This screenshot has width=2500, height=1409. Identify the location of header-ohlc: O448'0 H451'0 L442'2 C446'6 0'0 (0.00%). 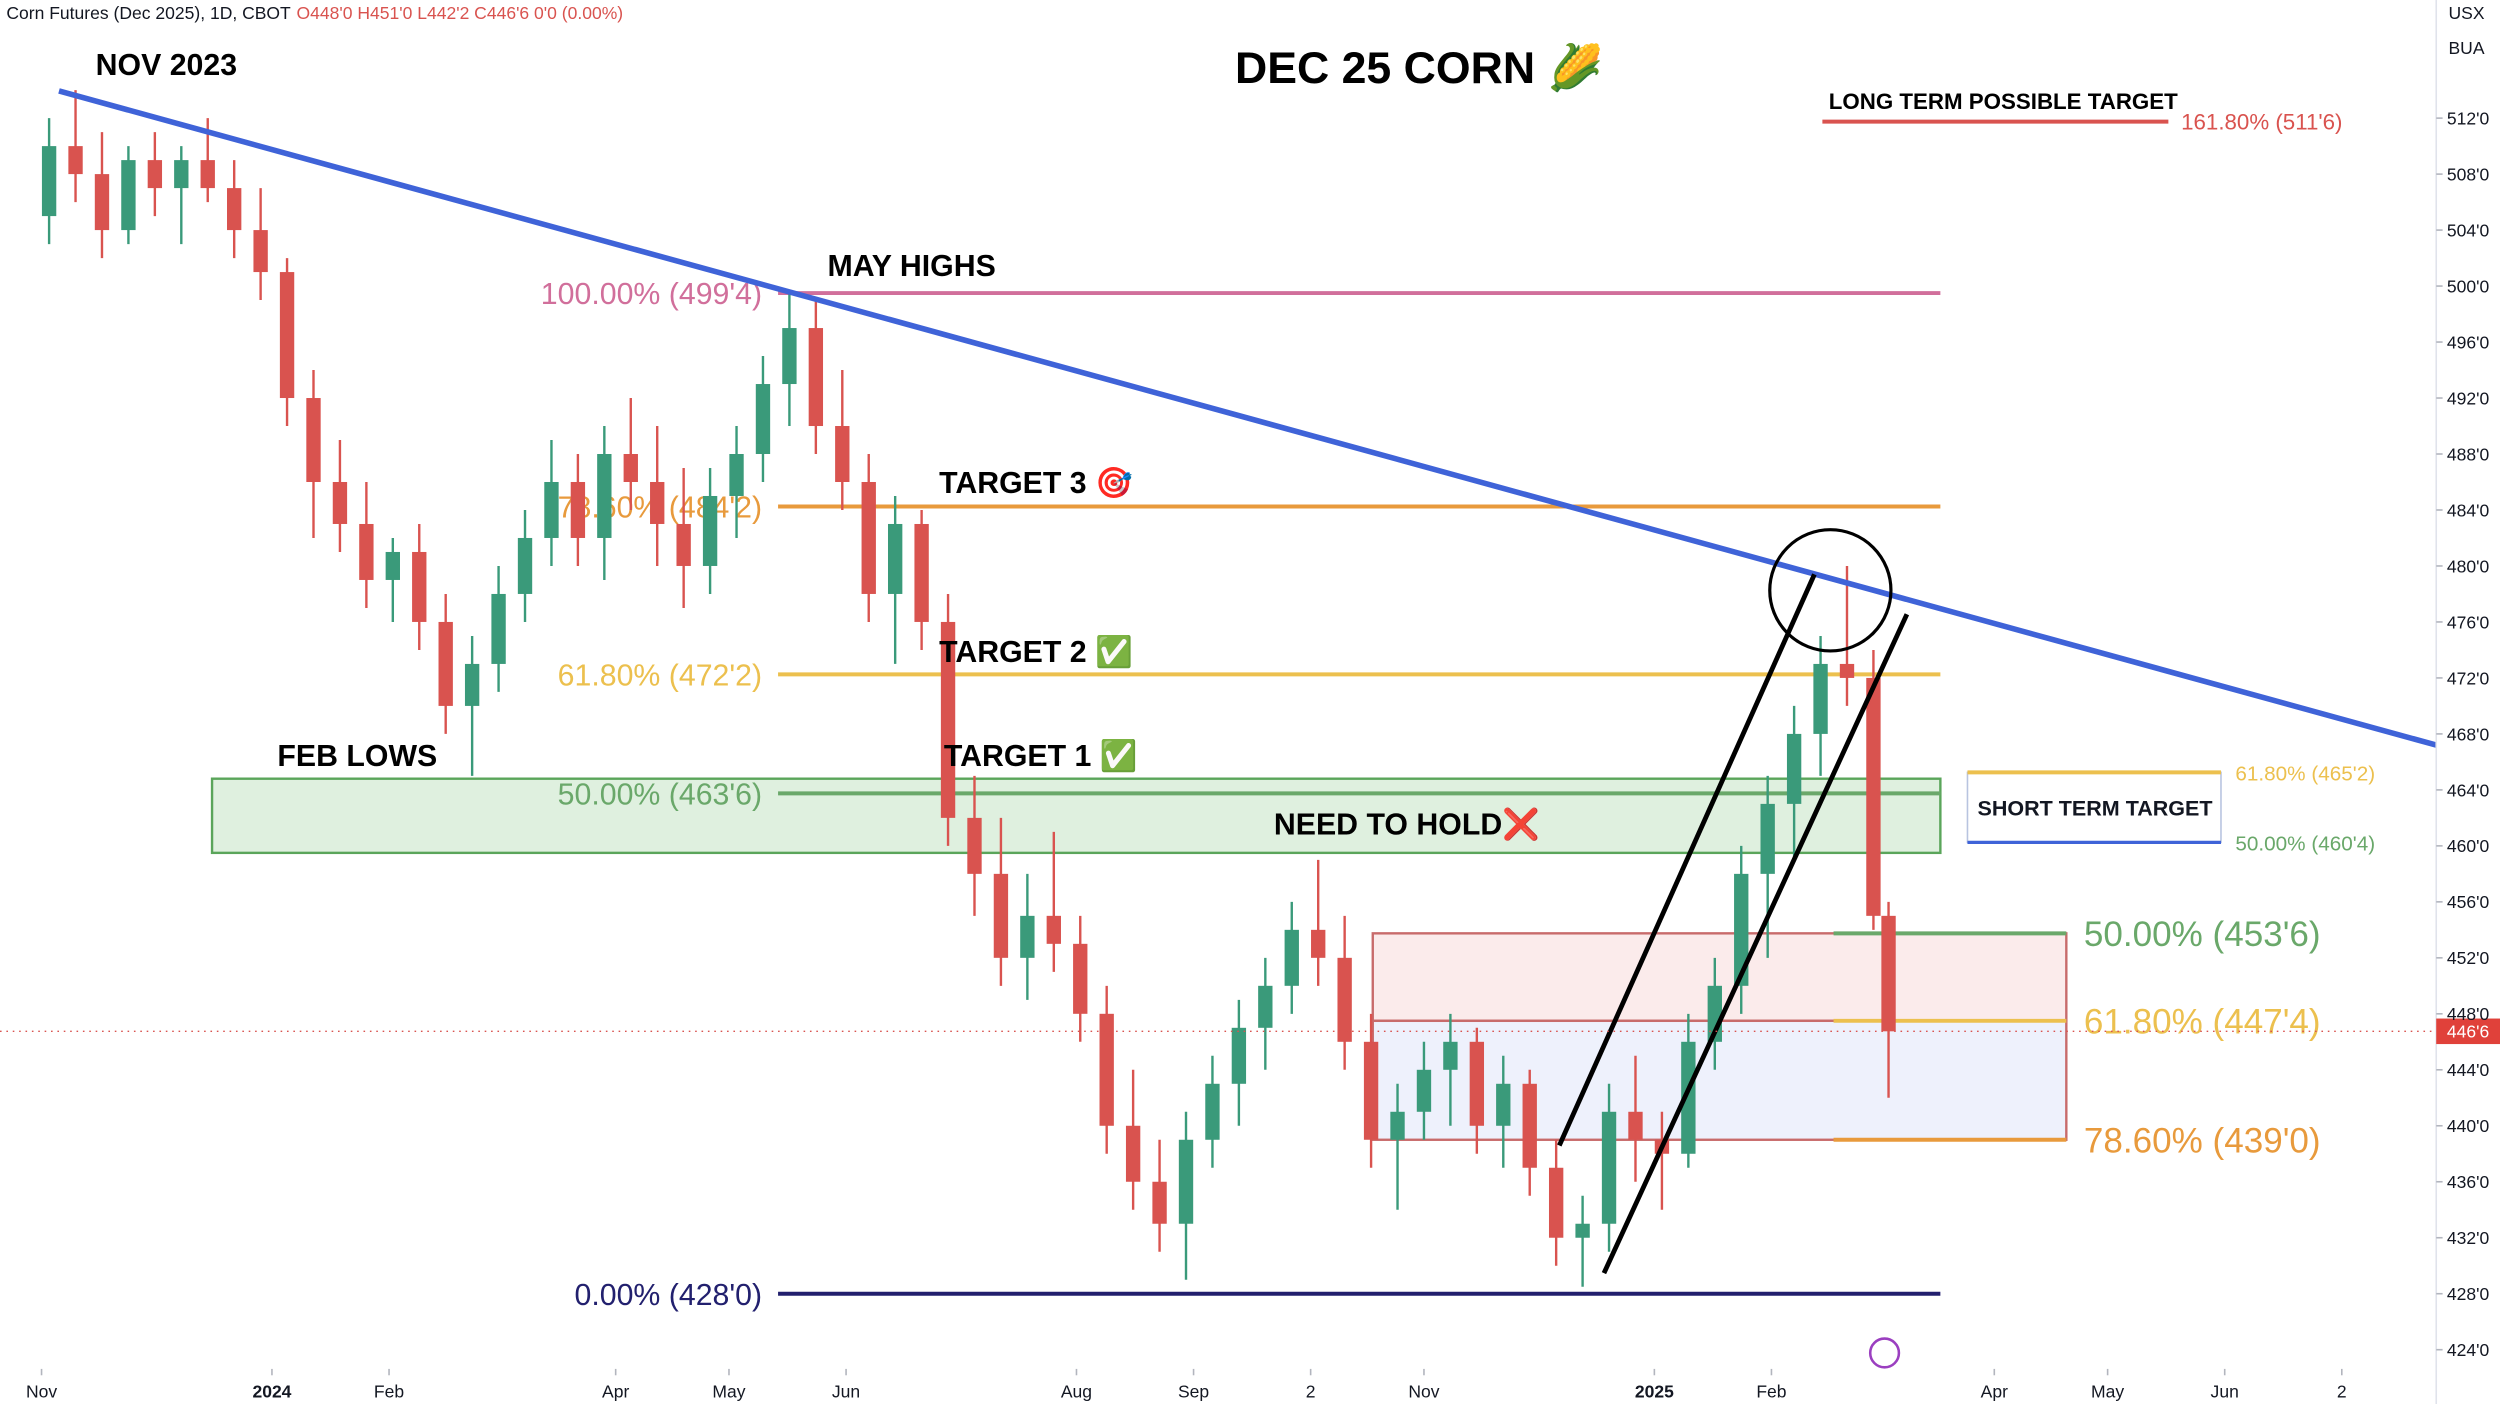
(460, 13).